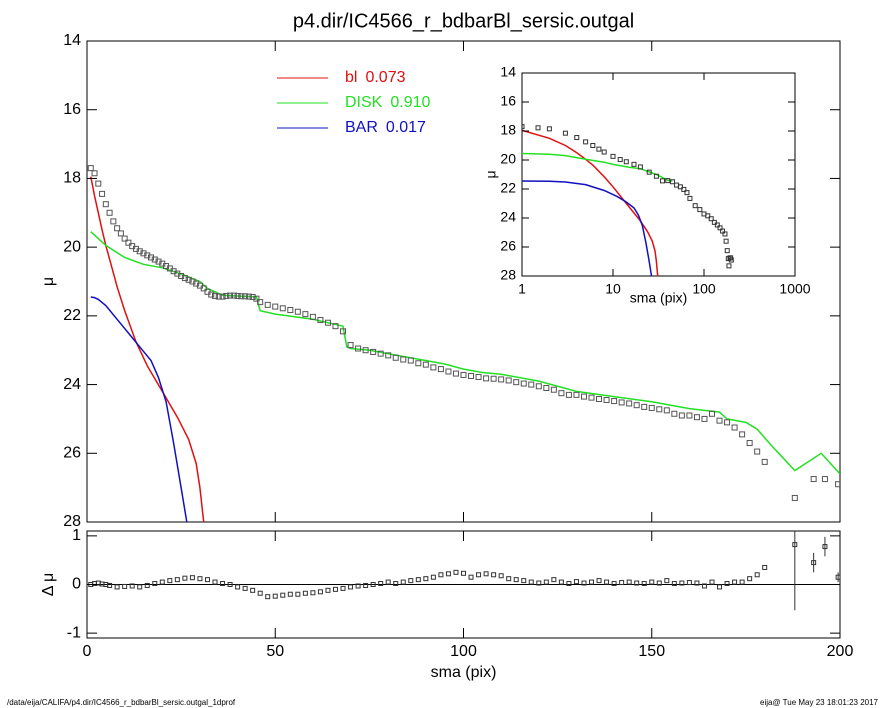 The height and width of the screenshot is (708, 885). Describe the element at coordinates (659, 298) in the screenshot. I see `x-axis-label: sma (pix)` at that location.